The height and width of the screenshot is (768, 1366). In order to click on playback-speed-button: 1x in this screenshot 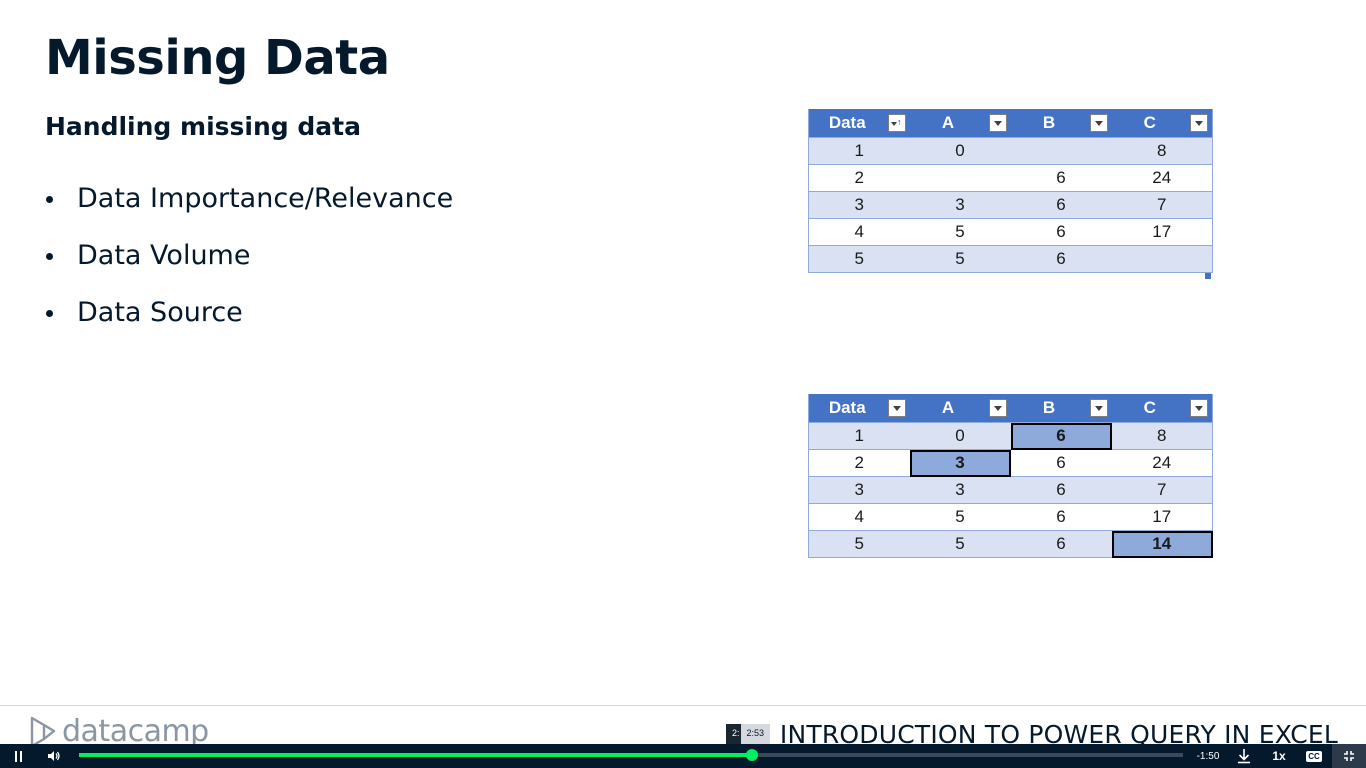, I will do `click(1279, 756)`.